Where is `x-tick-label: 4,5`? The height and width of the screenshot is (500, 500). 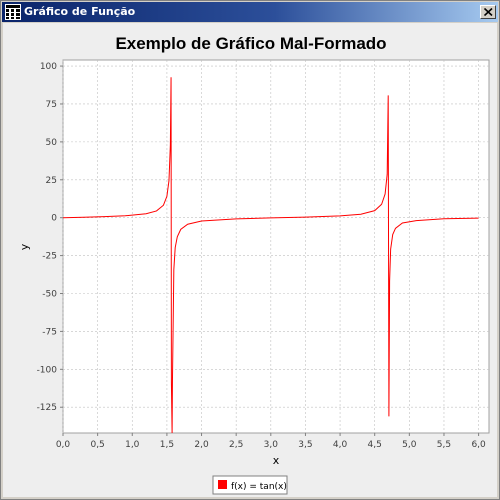
x-tick-label: 4,5 is located at coordinates (375, 445).